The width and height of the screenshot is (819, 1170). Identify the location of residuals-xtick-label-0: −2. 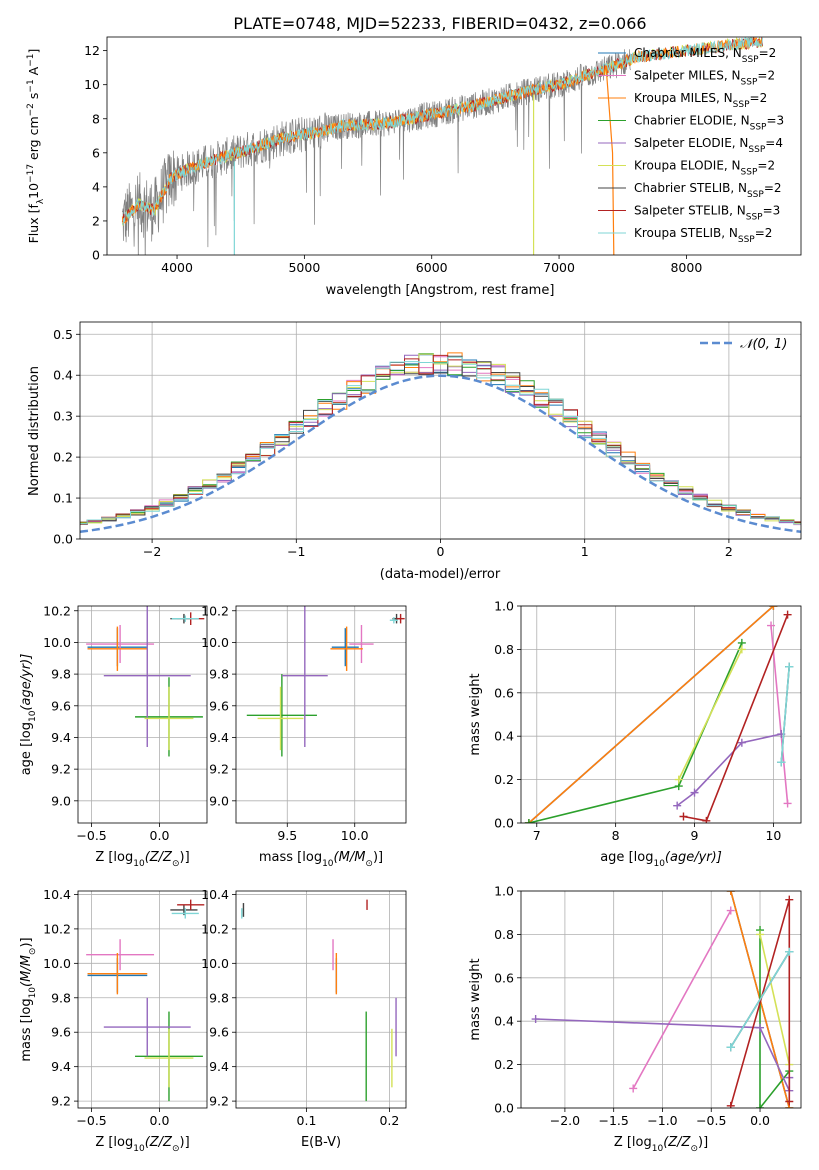
(152, 551).